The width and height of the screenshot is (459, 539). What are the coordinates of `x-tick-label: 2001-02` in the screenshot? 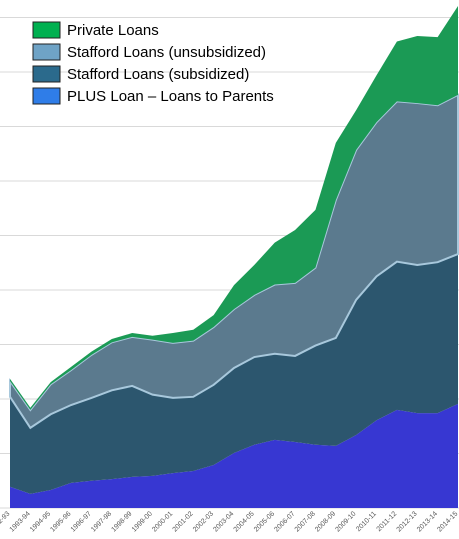 It's located at (183, 521).